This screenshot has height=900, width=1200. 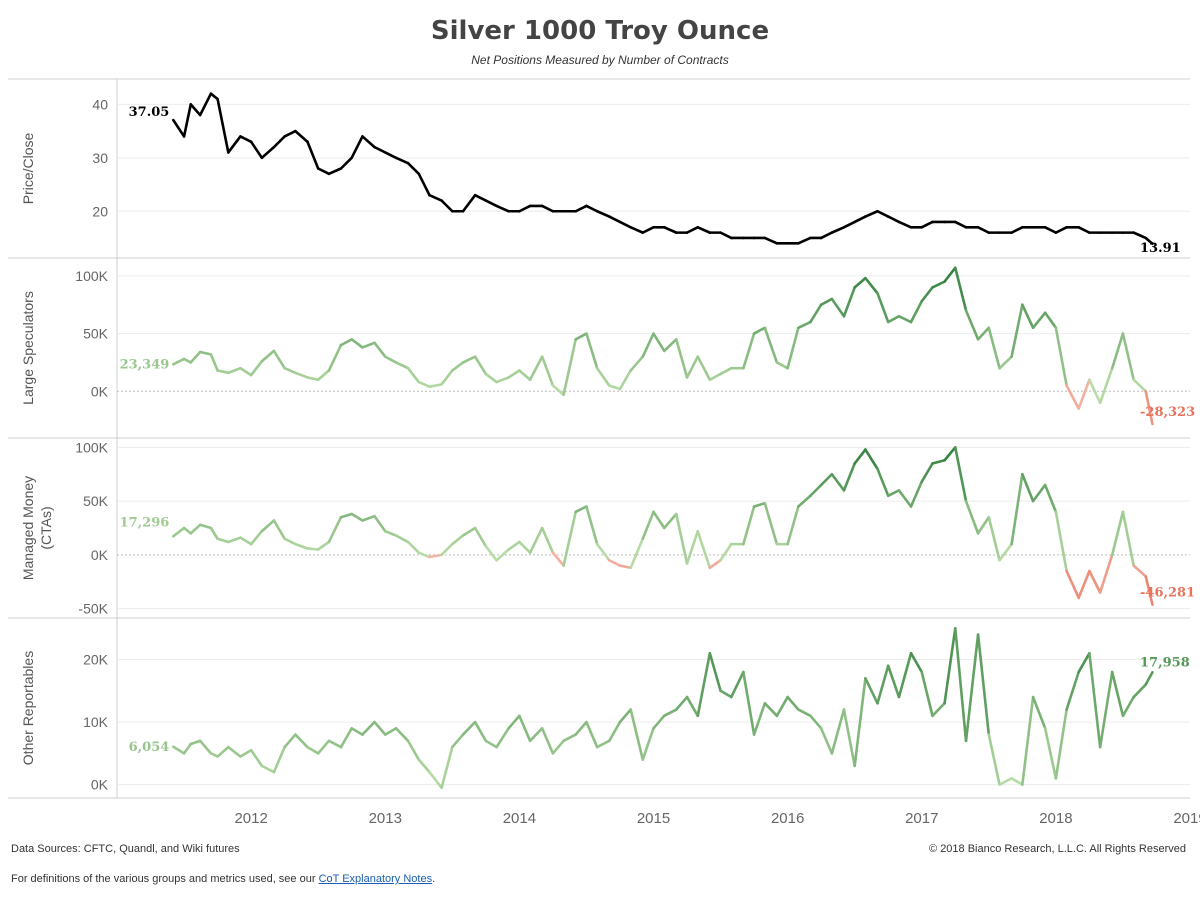 I want to click on cot-notes-link: CoT Explanatory Notes, so click(x=375, y=879).